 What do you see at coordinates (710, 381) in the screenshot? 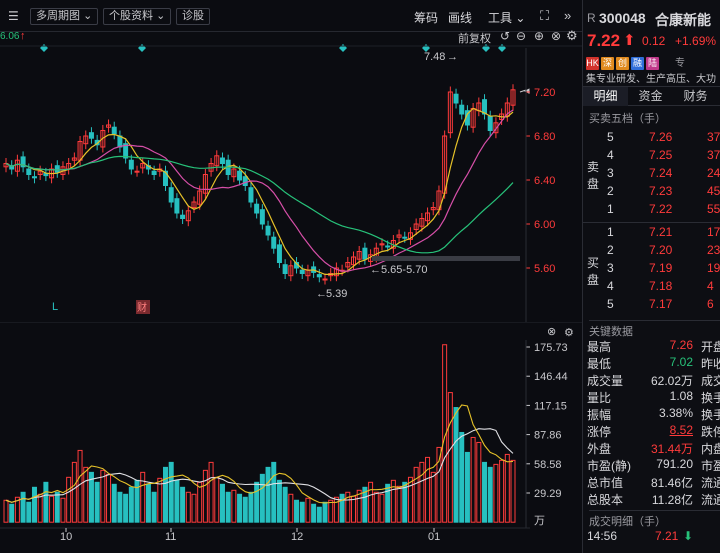
I see `key-label-right: 成交` at bounding box center [710, 381].